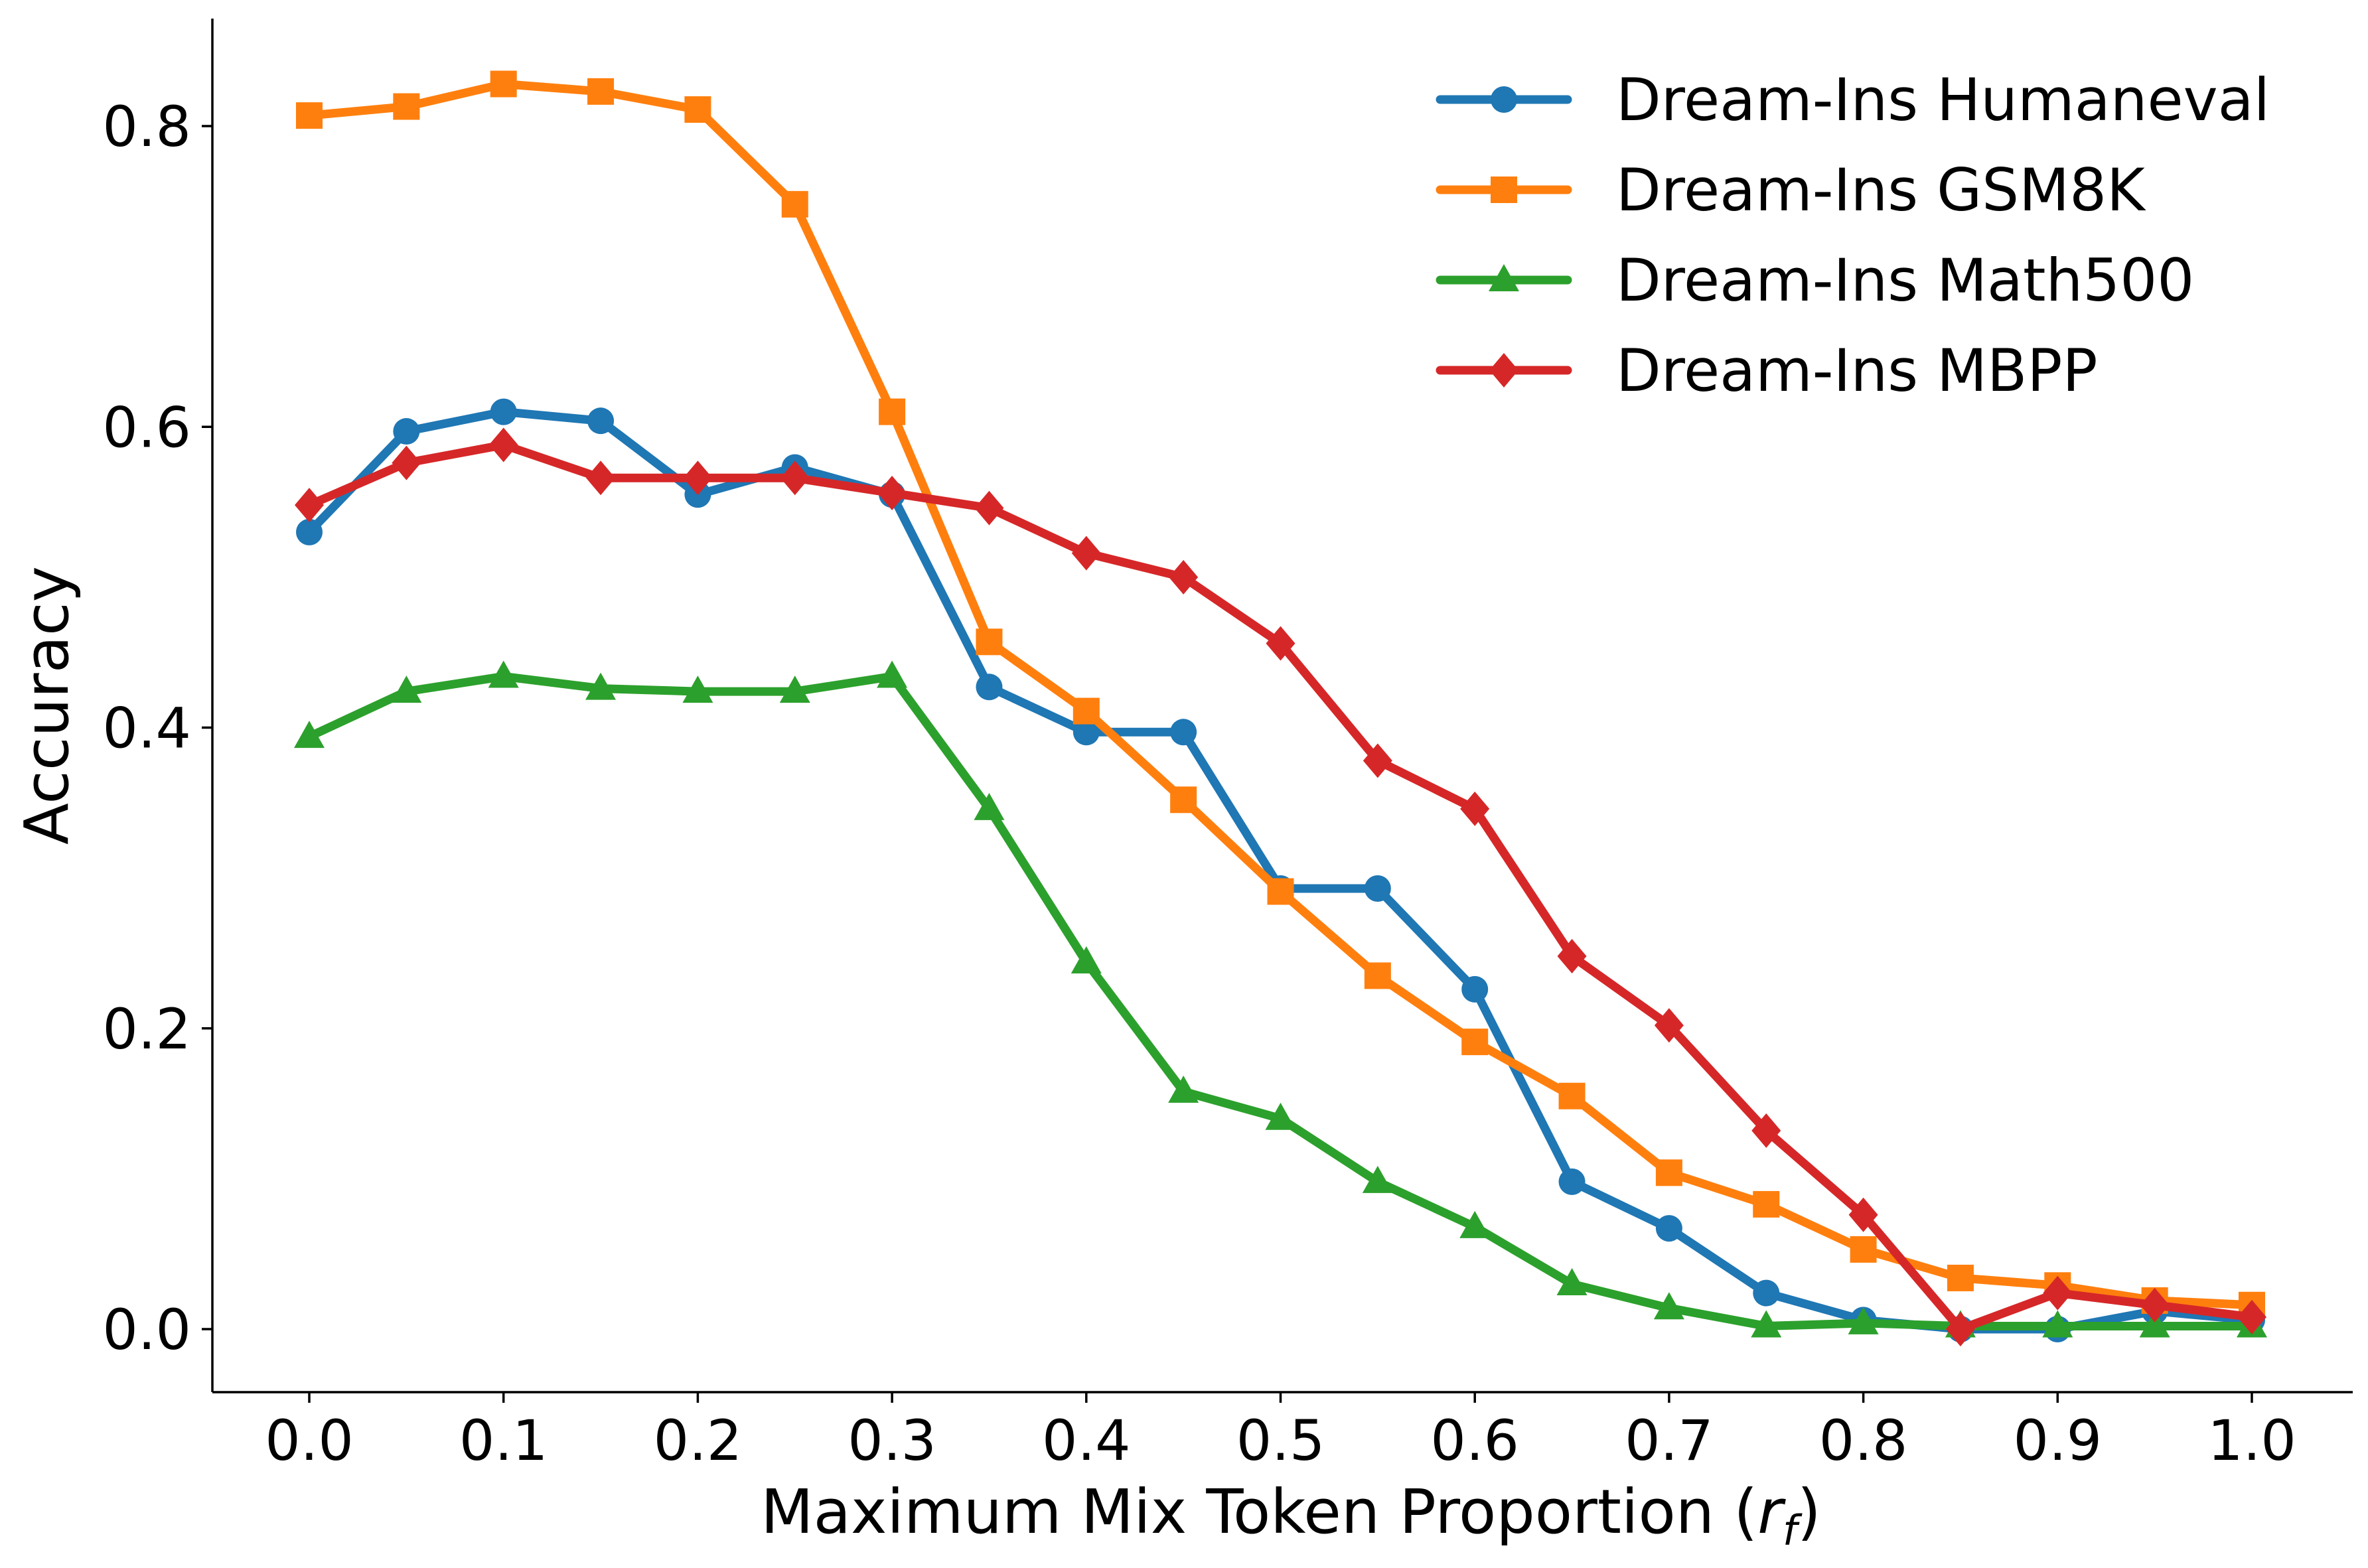  What do you see at coordinates (1857, 370) in the screenshot?
I see `legend-label-mbpp: Dream-Ins MBPP` at bounding box center [1857, 370].